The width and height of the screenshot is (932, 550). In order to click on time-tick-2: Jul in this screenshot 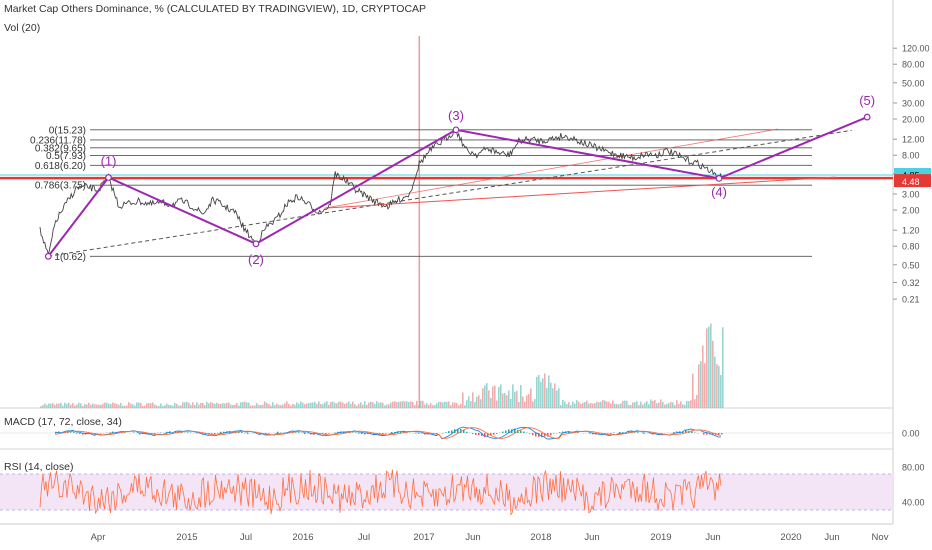, I will do `click(246, 537)`.